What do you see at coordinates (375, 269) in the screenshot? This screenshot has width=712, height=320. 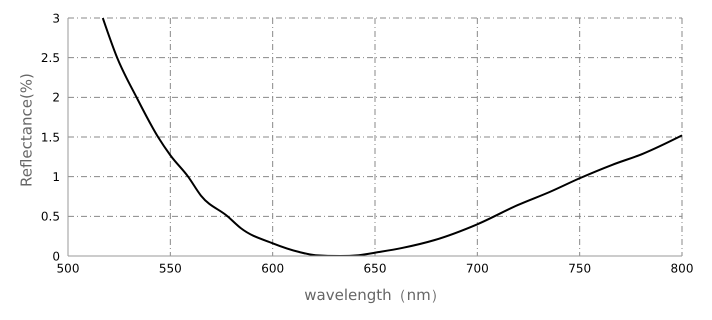 I see `x-tick-label: 650` at bounding box center [375, 269].